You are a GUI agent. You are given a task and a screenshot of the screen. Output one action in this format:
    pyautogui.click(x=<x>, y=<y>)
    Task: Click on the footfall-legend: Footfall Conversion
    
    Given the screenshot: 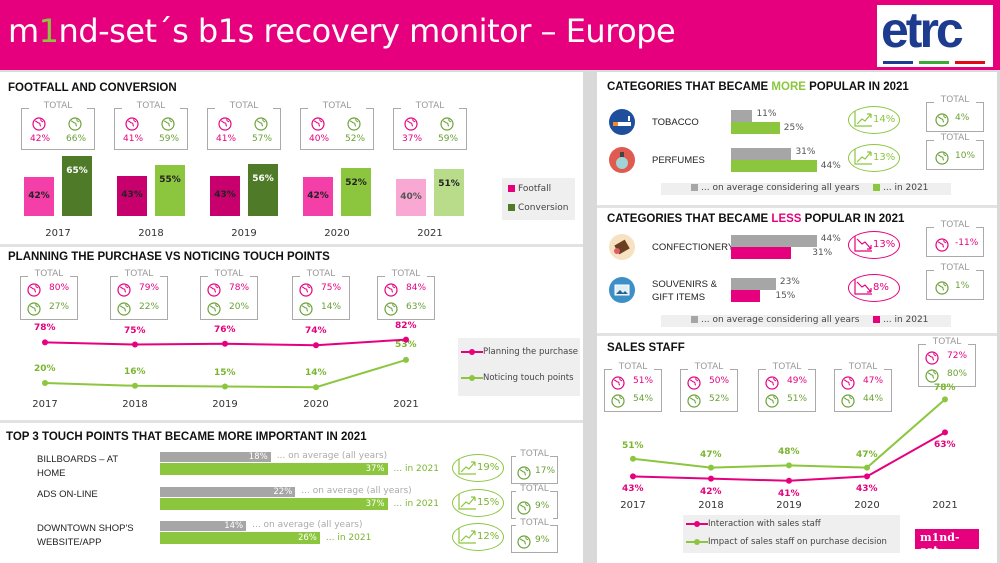 What is the action you would take?
    pyautogui.click(x=538, y=199)
    